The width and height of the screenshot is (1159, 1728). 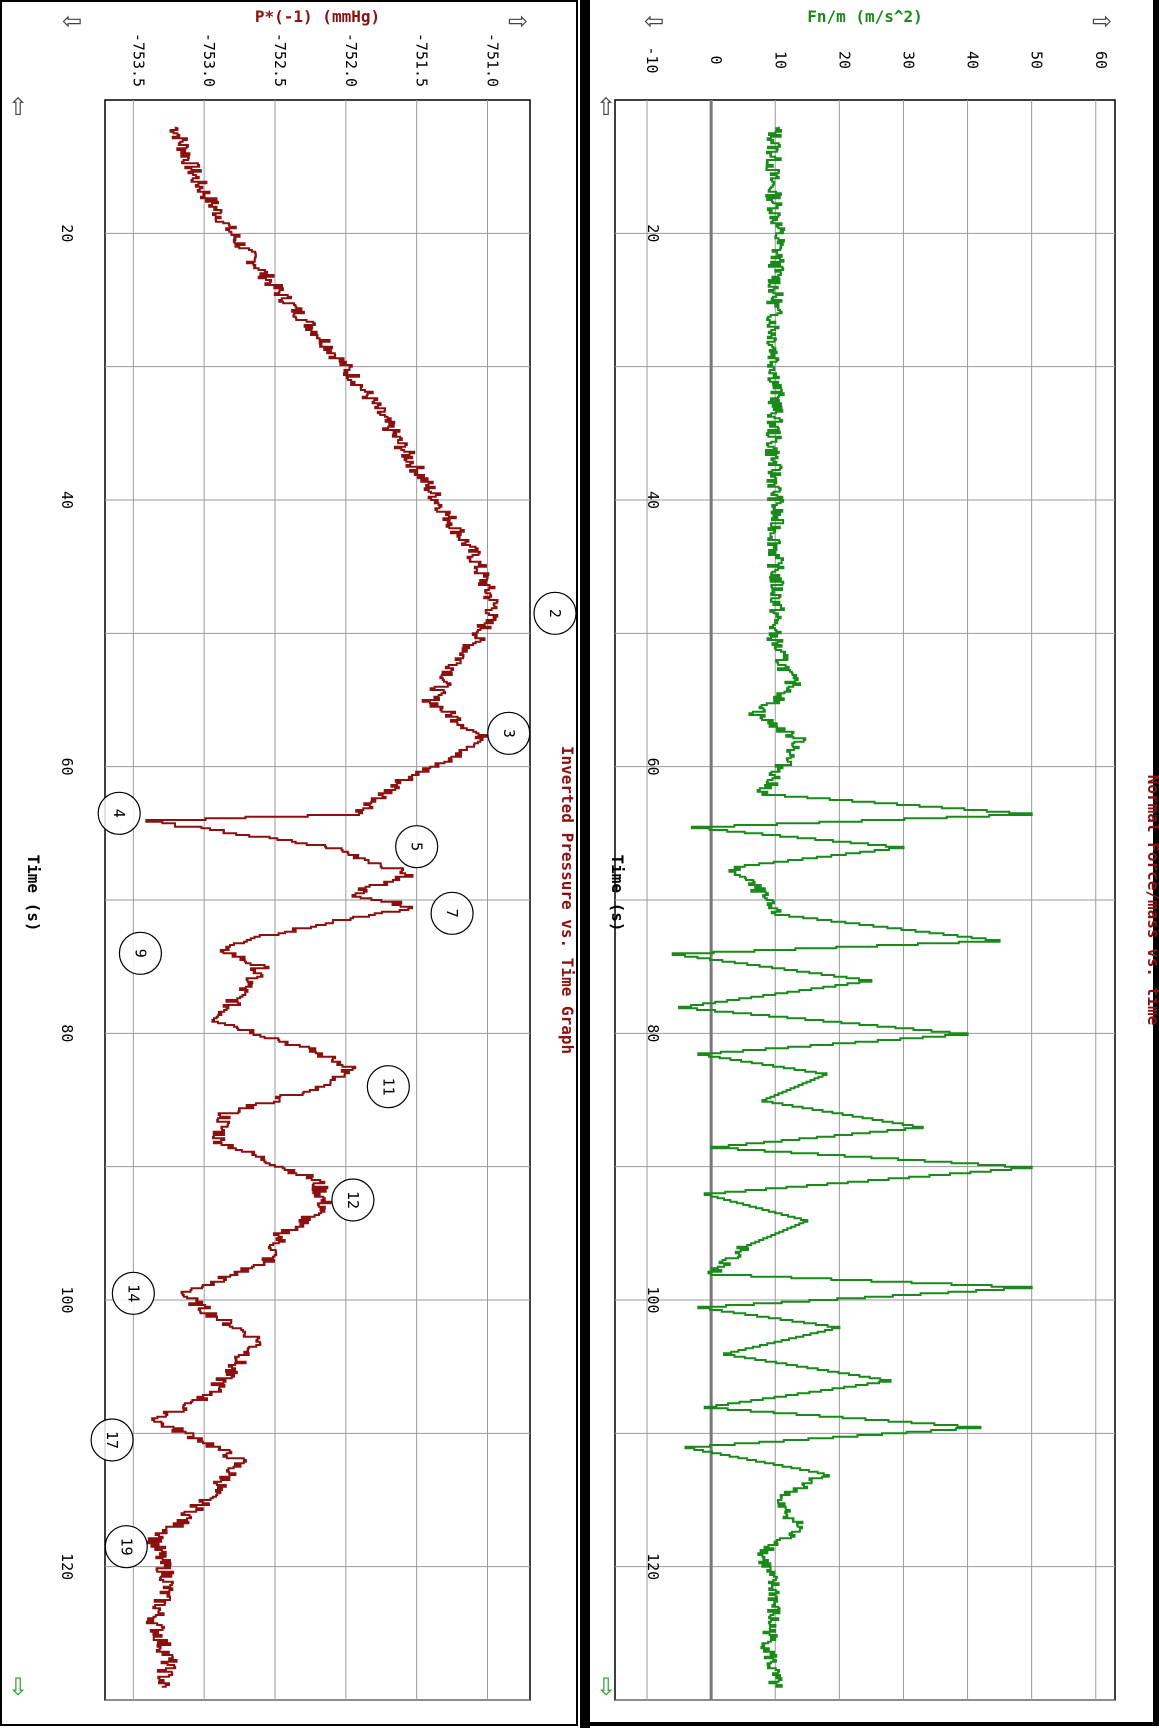 What do you see at coordinates (653, 1566) in the screenshot?
I see `force-x-tick-label: 120` at bounding box center [653, 1566].